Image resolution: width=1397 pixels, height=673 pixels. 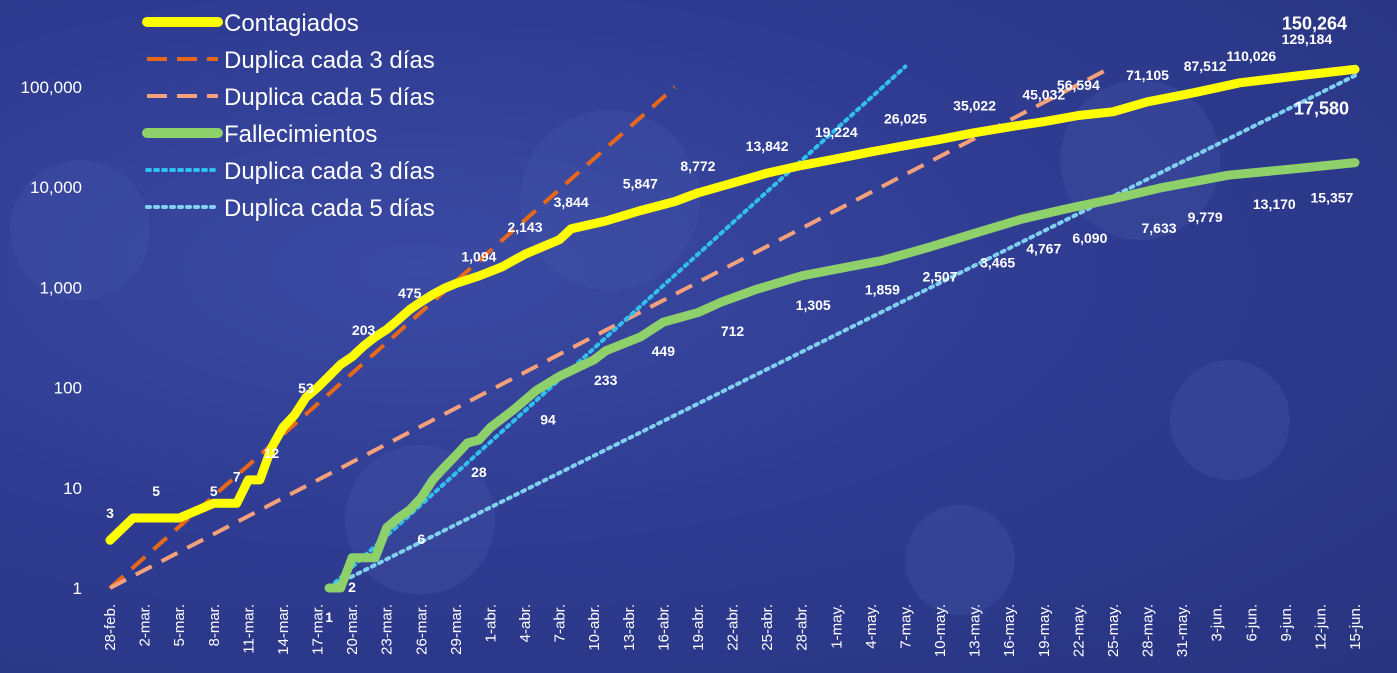 I want to click on y-tick-label: 100,000, so click(x=51, y=87).